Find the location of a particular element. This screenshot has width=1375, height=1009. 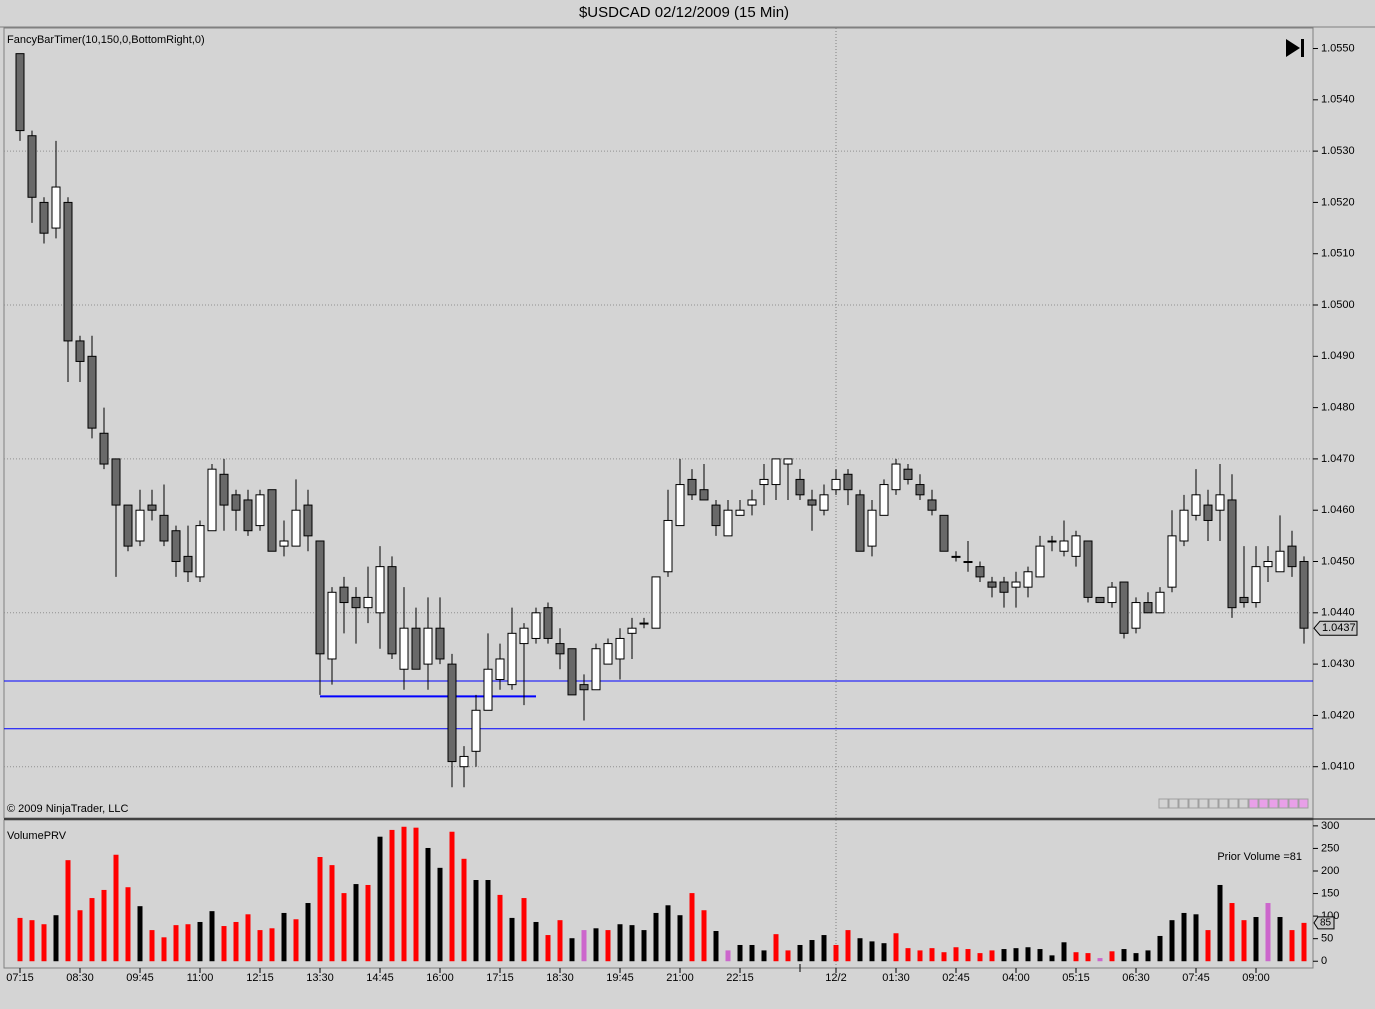

x-tick-label: 08:30 is located at coordinates (80, 978).